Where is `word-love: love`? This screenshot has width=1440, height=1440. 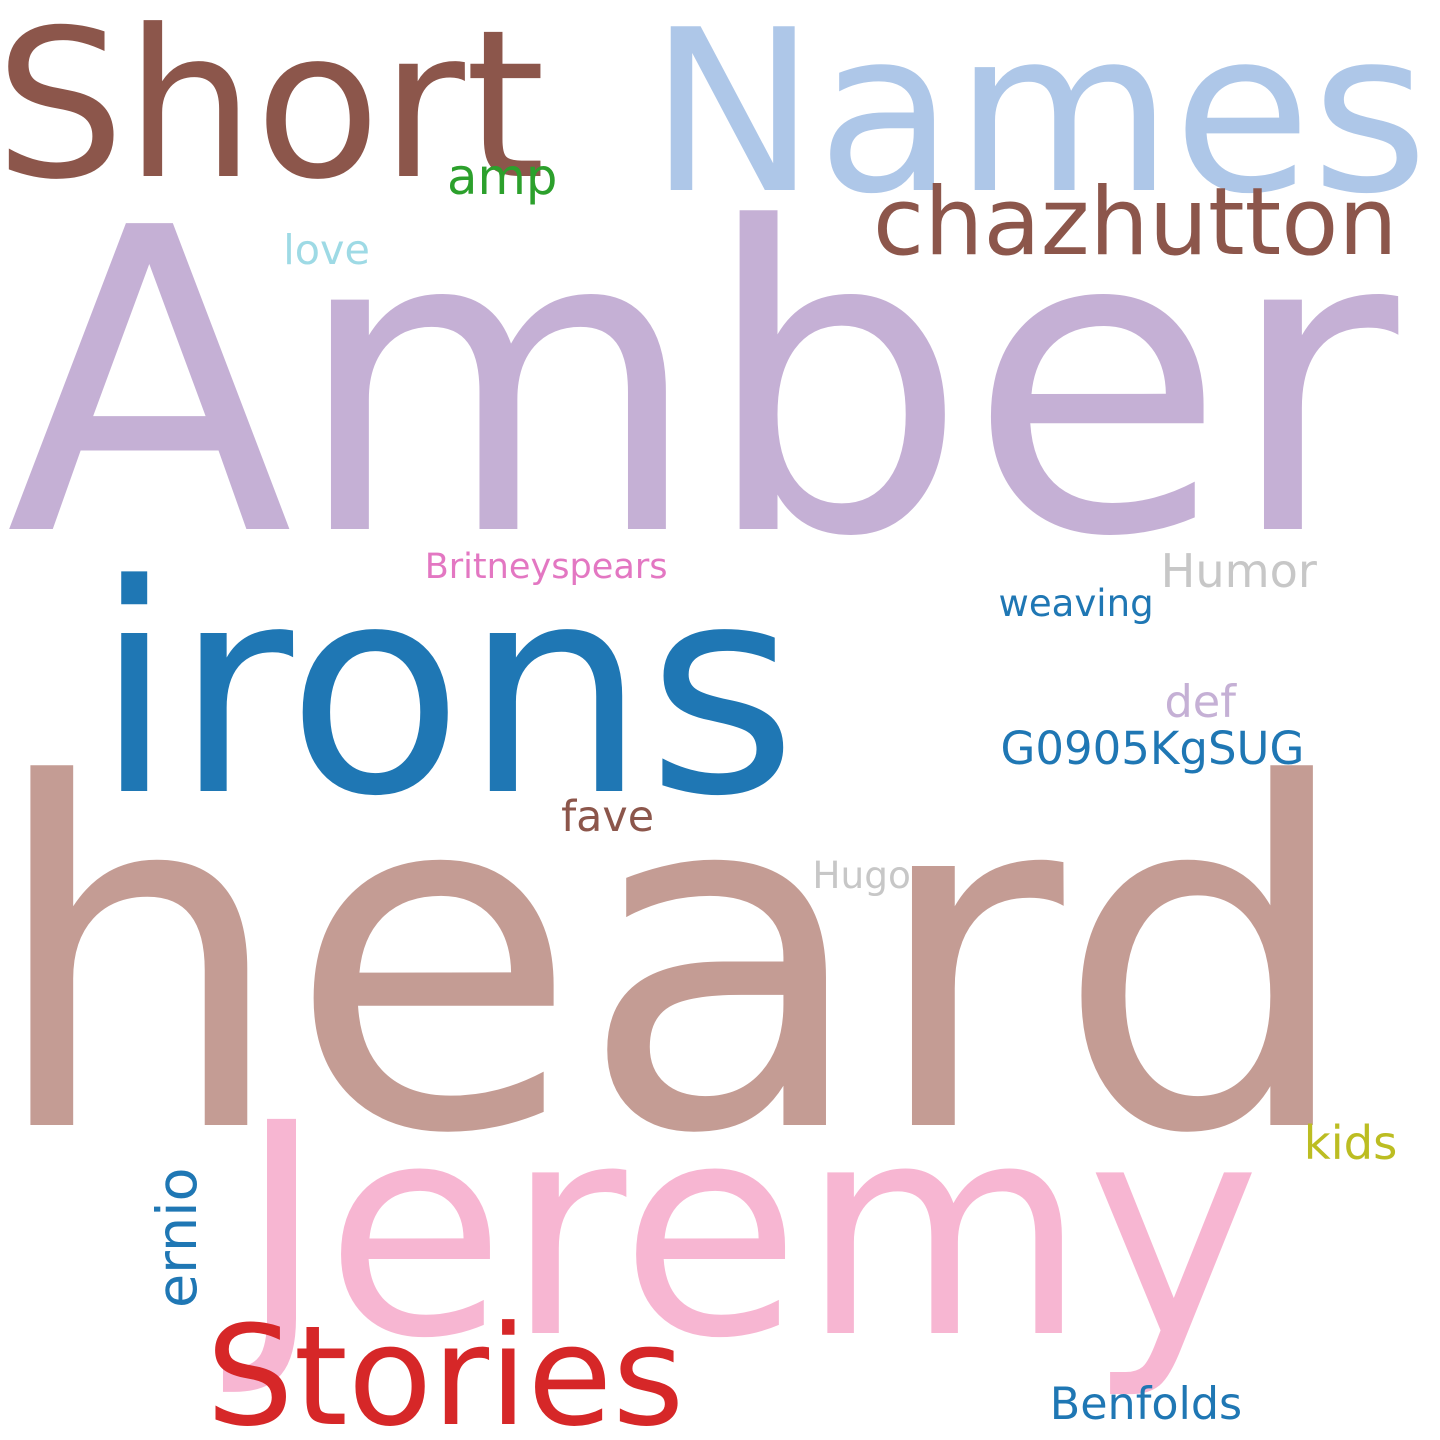
word-love: love is located at coordinates (326, 250).